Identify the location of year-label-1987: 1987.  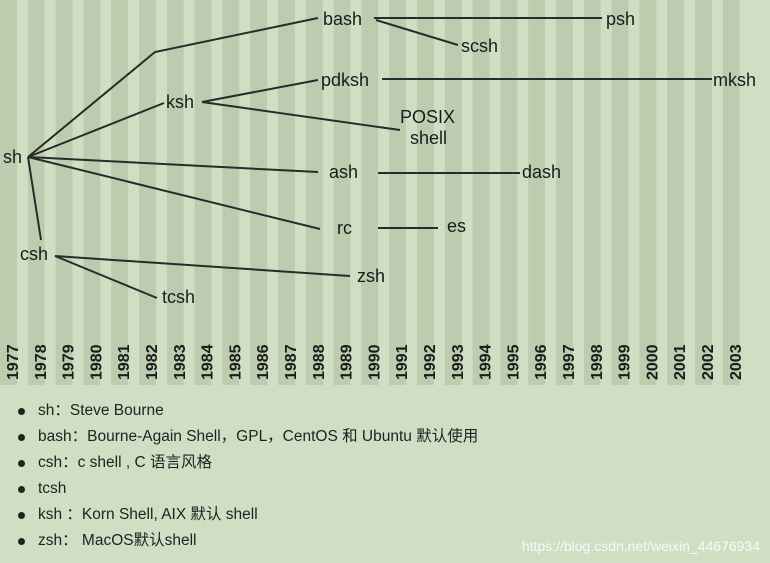
(291, 362).